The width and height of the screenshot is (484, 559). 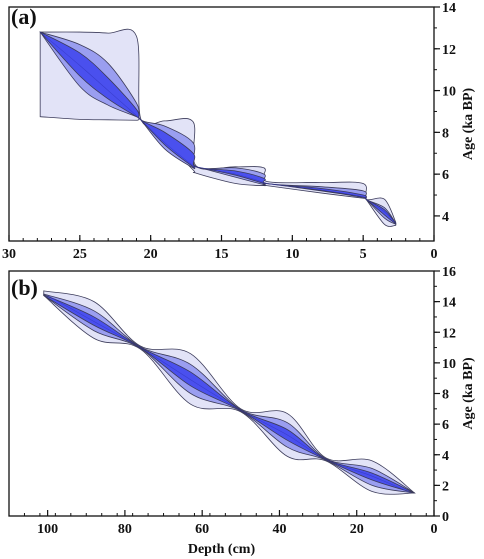 I want to click on panel-2-y-tick-label-0: 0, so click(x=445, y=517).